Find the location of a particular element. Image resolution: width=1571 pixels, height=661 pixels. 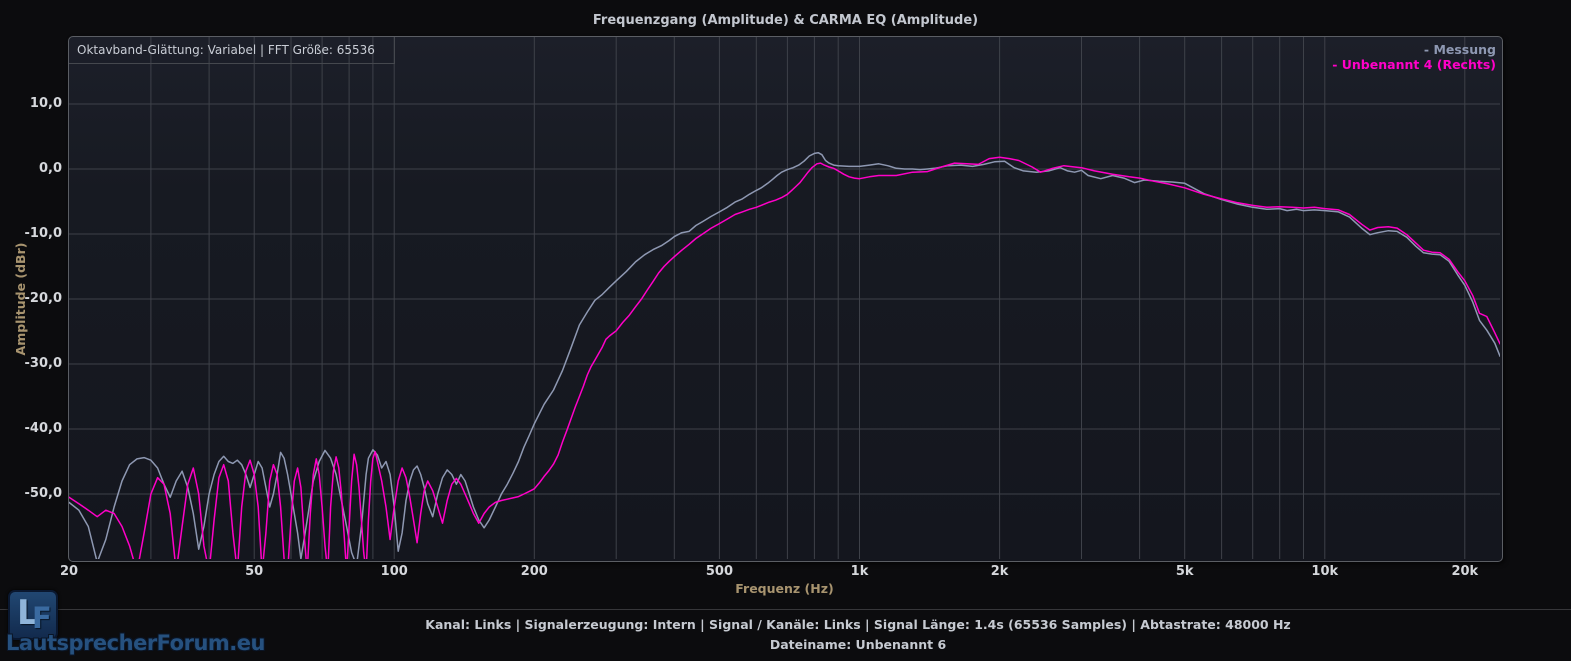

y-tick-label: -20,0 is located at coordinates (43, 299).